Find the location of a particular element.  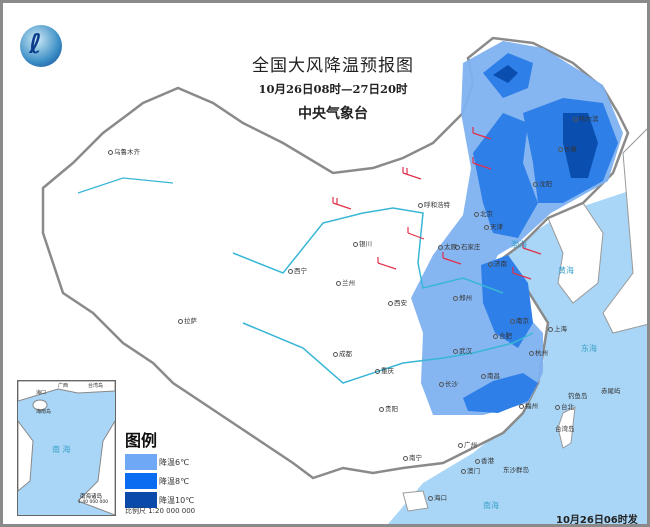

legend: 图例 降温6℃ 降温8℃ 降温10℃ is located at coordinates (159, 467).